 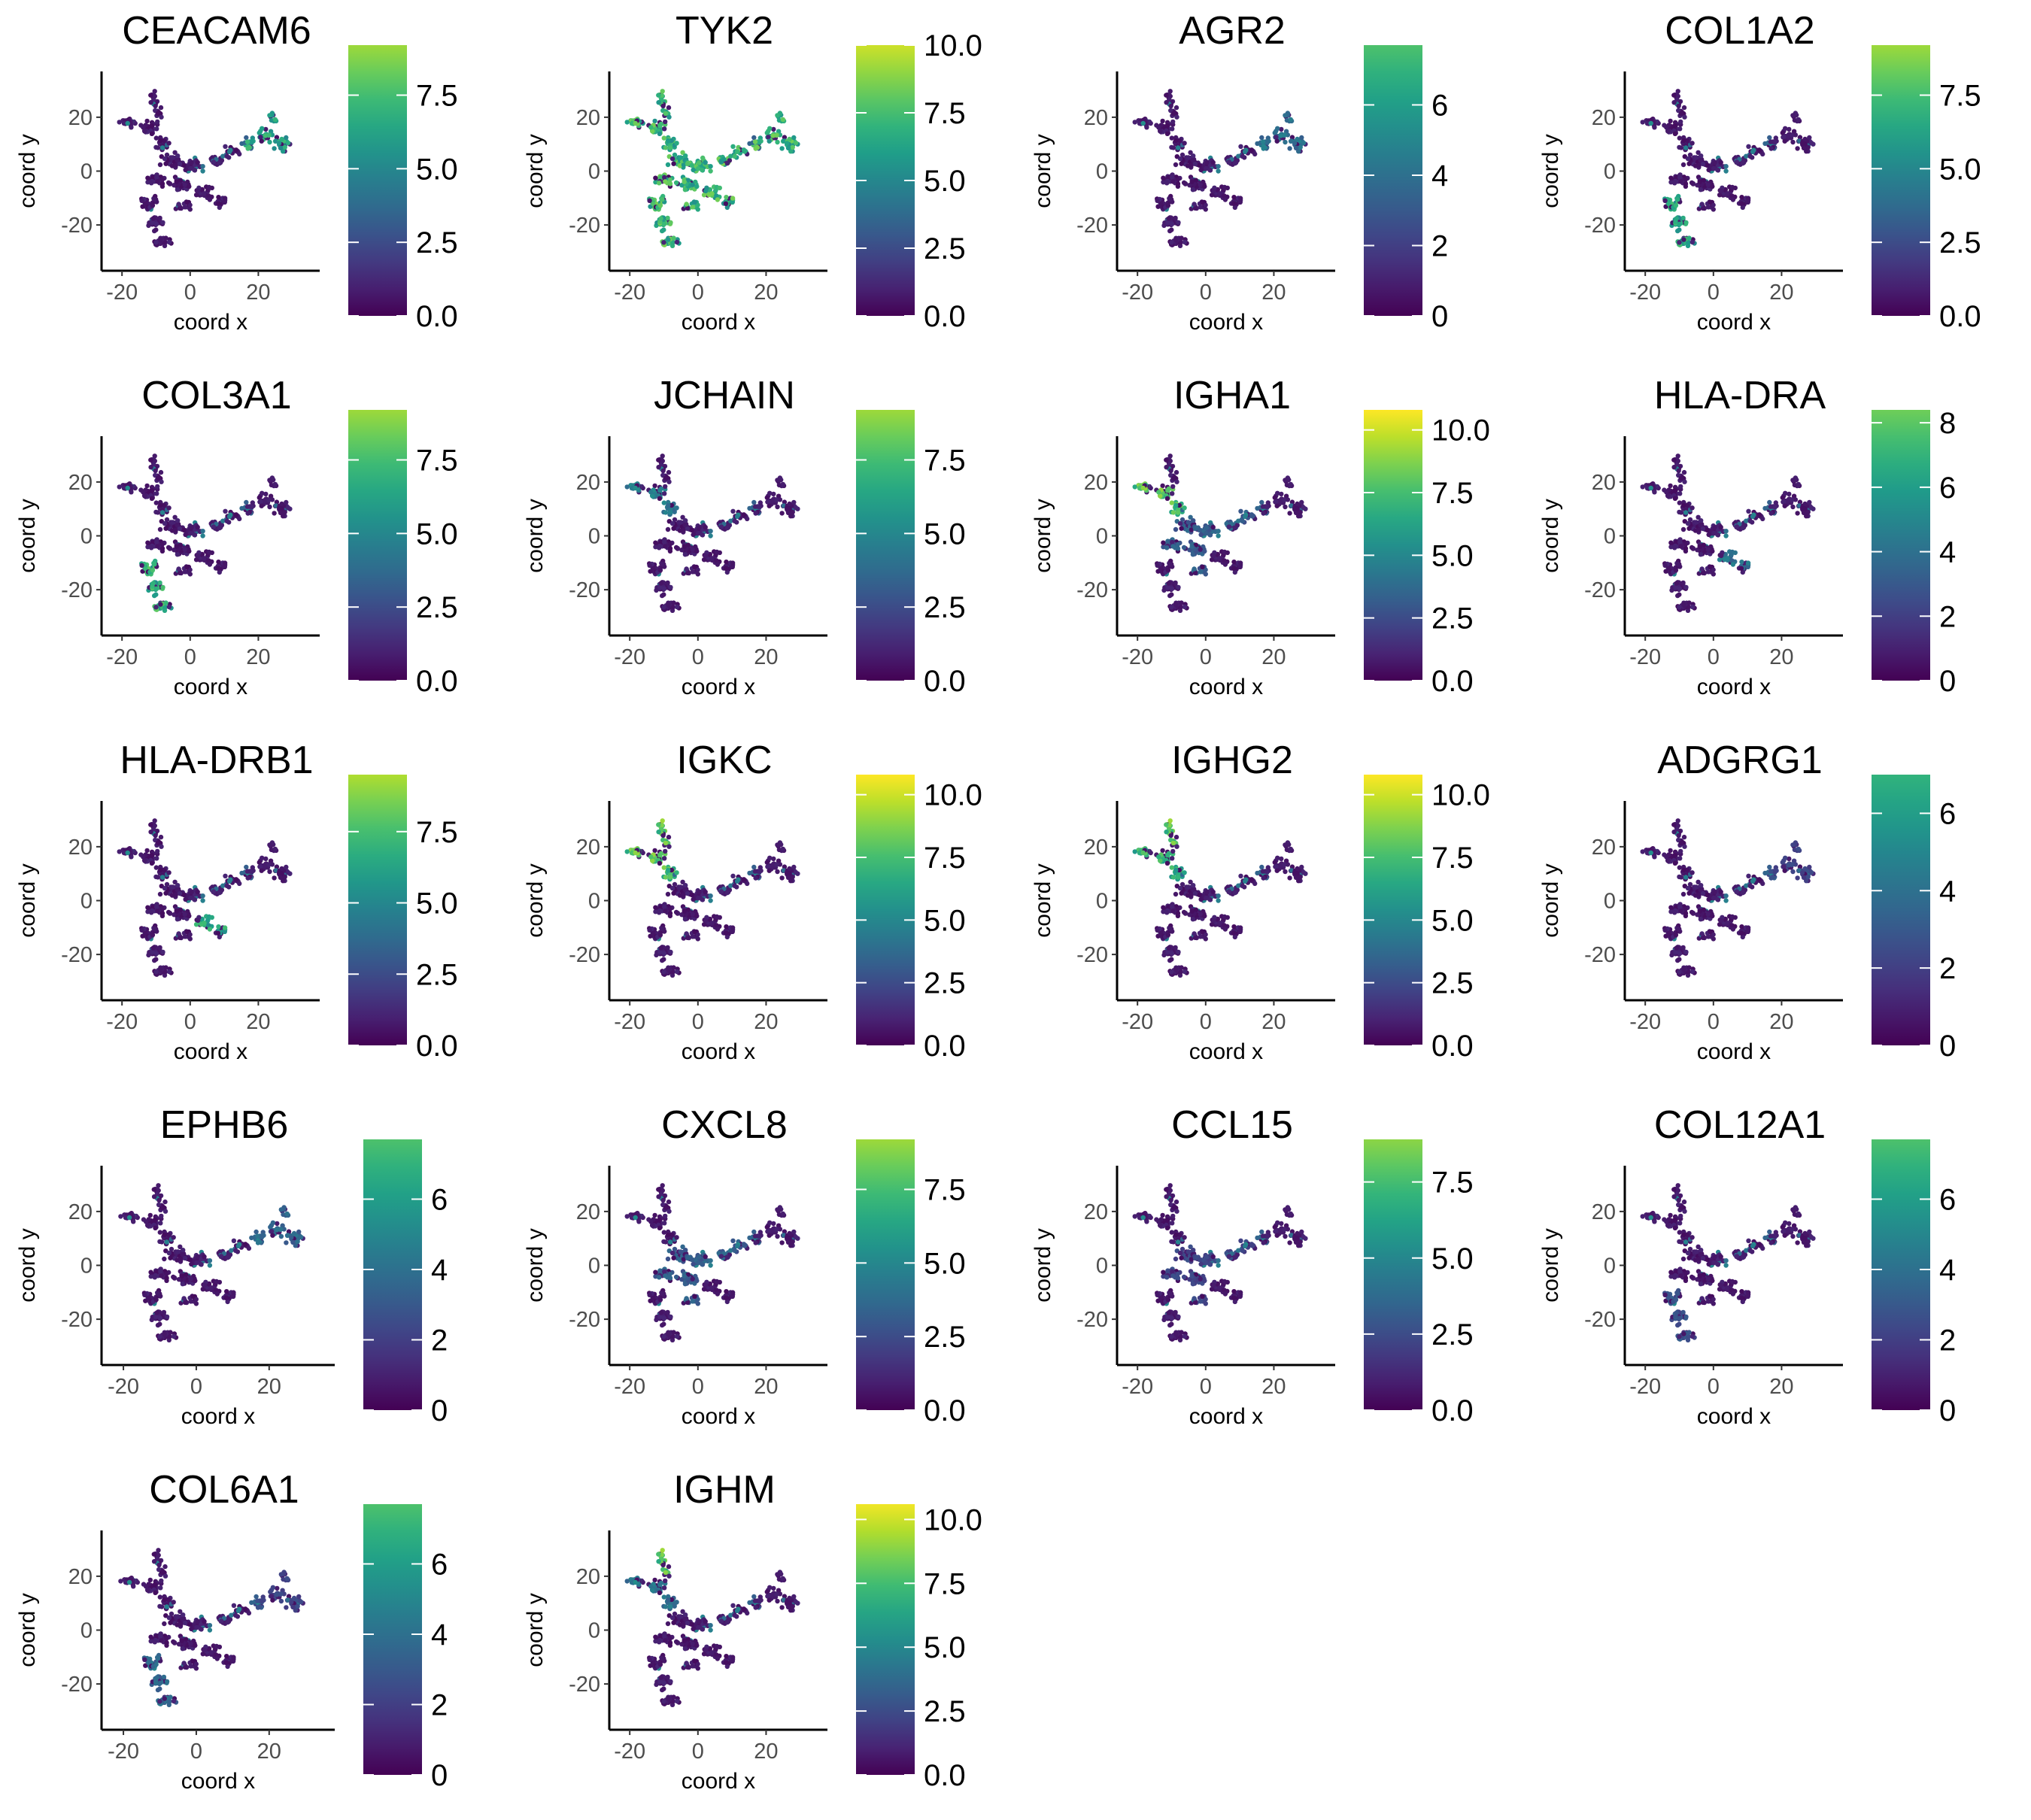 What do you see at coordinates (210, 1051) in the screenshot?
I see `x-axis-label: coord x` at bounding box center [210, 1051].